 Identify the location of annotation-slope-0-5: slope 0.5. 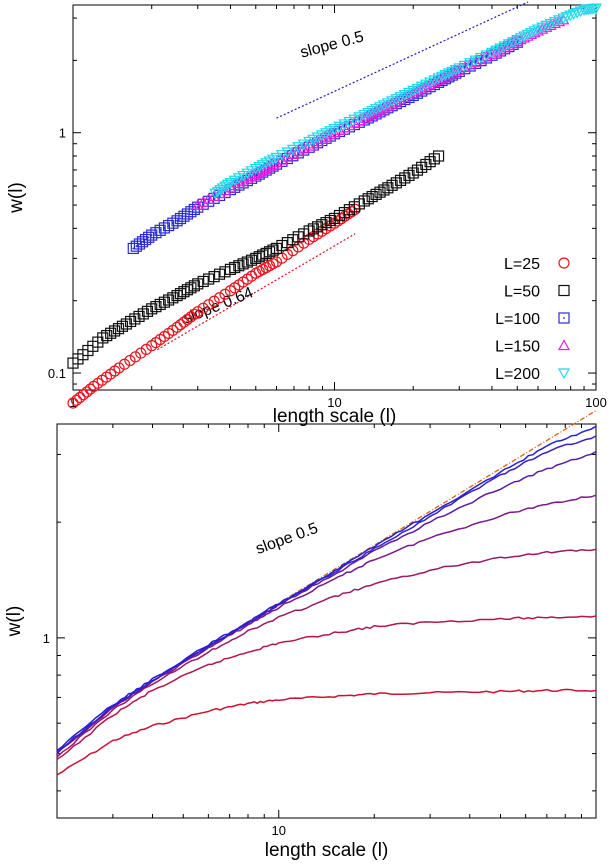
(331, 44).